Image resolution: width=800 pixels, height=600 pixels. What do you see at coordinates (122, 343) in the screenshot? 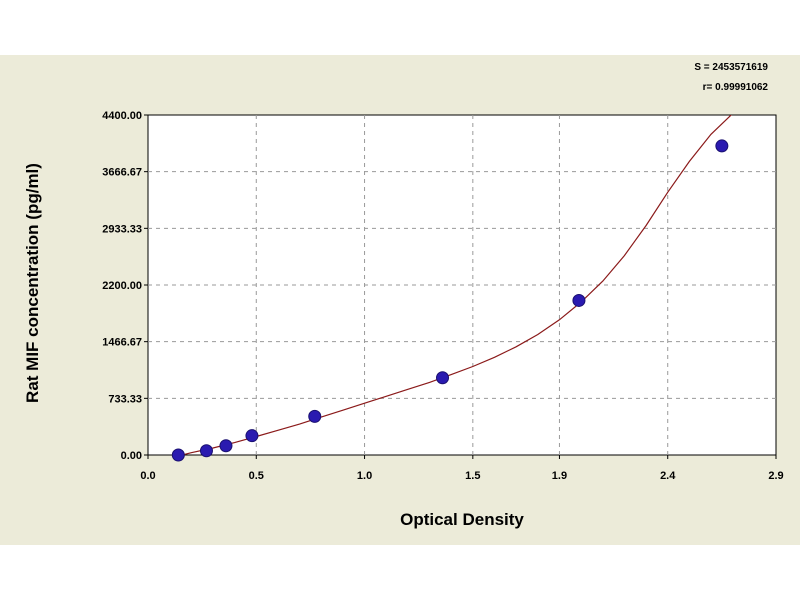
I see `y-tick-label: 1466.67` at bounding box center [122, 343].